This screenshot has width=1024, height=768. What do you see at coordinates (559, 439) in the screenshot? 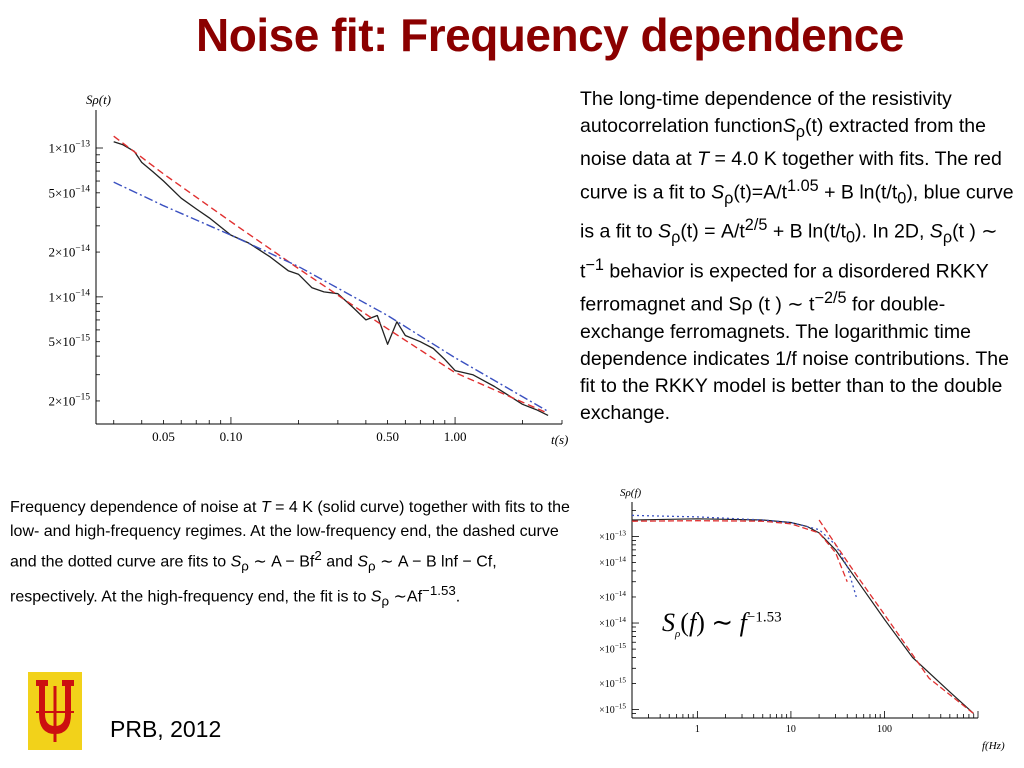
I see `x-axis-label: t(s)` at bounding box center [559, 439].